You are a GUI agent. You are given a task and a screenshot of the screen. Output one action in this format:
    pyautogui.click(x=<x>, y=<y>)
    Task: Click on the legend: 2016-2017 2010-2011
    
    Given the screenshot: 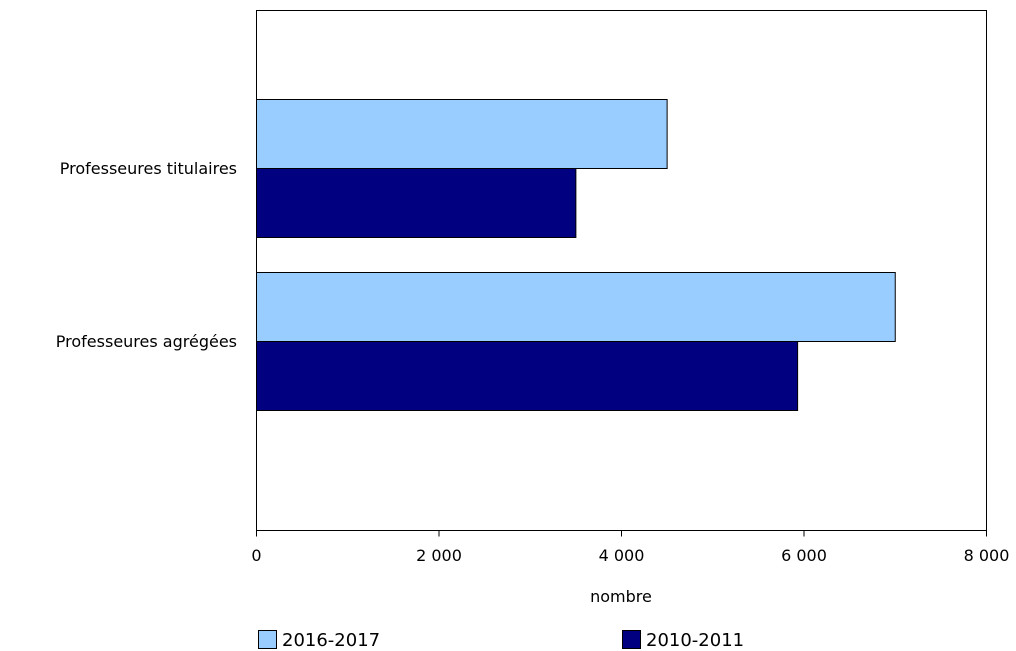 What is the action you would take?
    pyautogui.click(x=501, y=640)
    